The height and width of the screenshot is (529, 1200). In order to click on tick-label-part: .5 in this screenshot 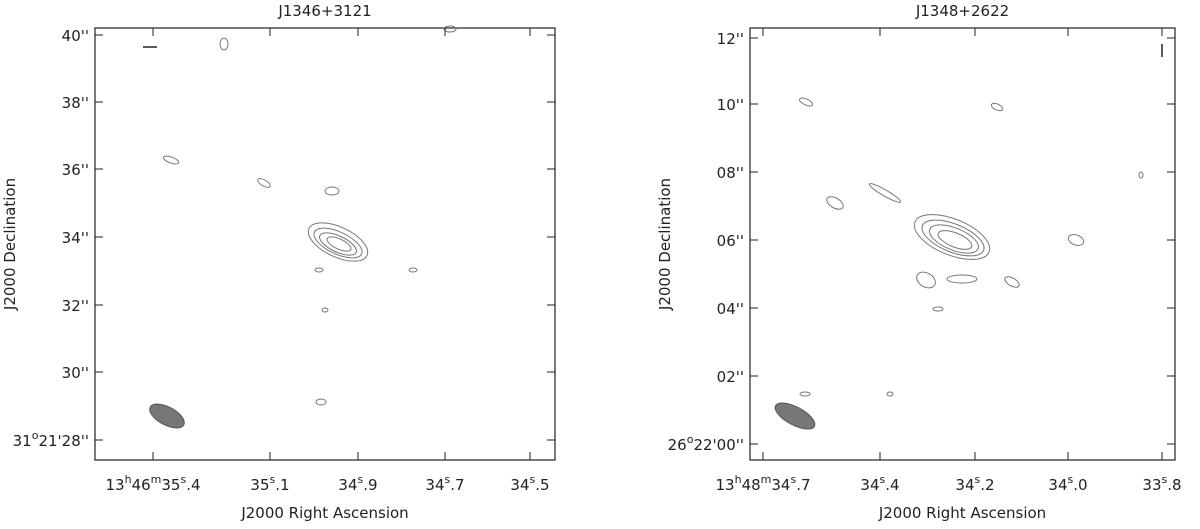, I will do `click(542, 485)`.